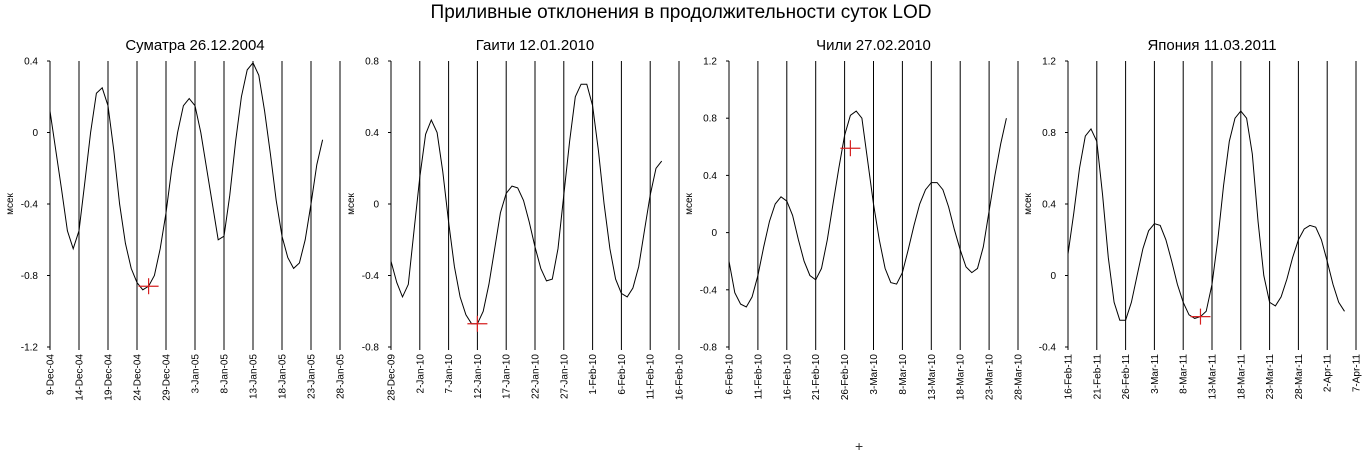 The height and width of the screenshot is (454, 1362). Describe the element at coordinates (1184, 374) in the screenshot. I see `x-tick-label: 8-Mar-11` at that location.